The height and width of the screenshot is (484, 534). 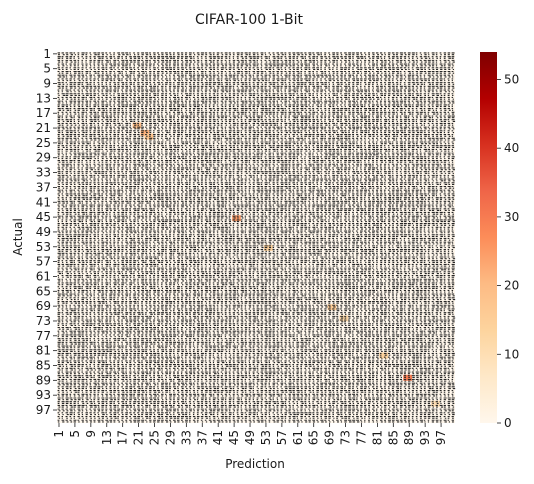 What do you see at coordinates (43, 291) in the screenshot?
I see `y-tick-label: 65` at bounding box center [43, 291].